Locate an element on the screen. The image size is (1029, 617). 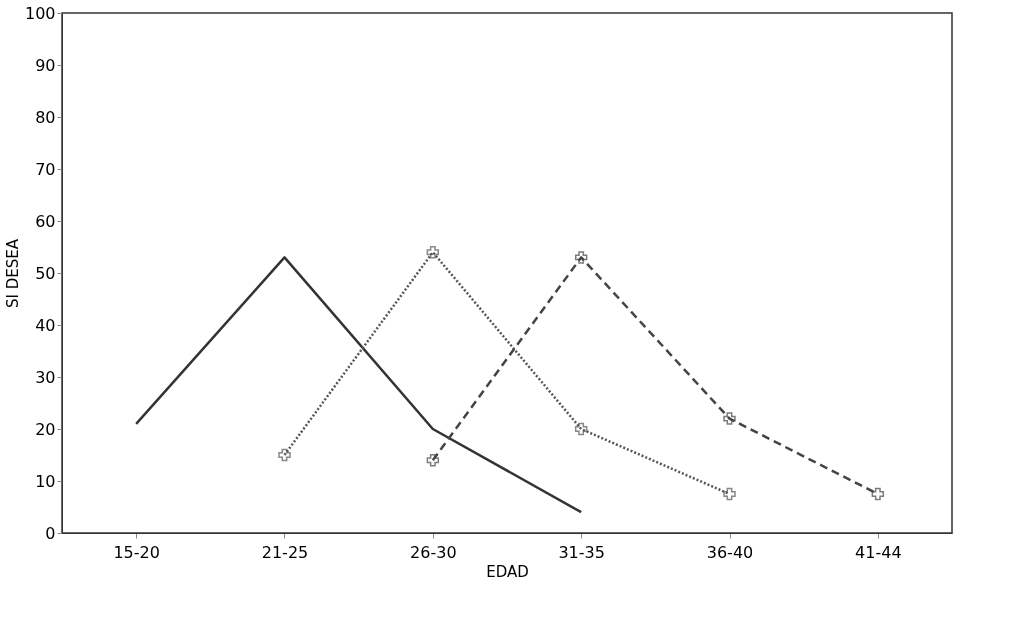
x-tick-label: 15-20 is located at coordinates (136, 552).